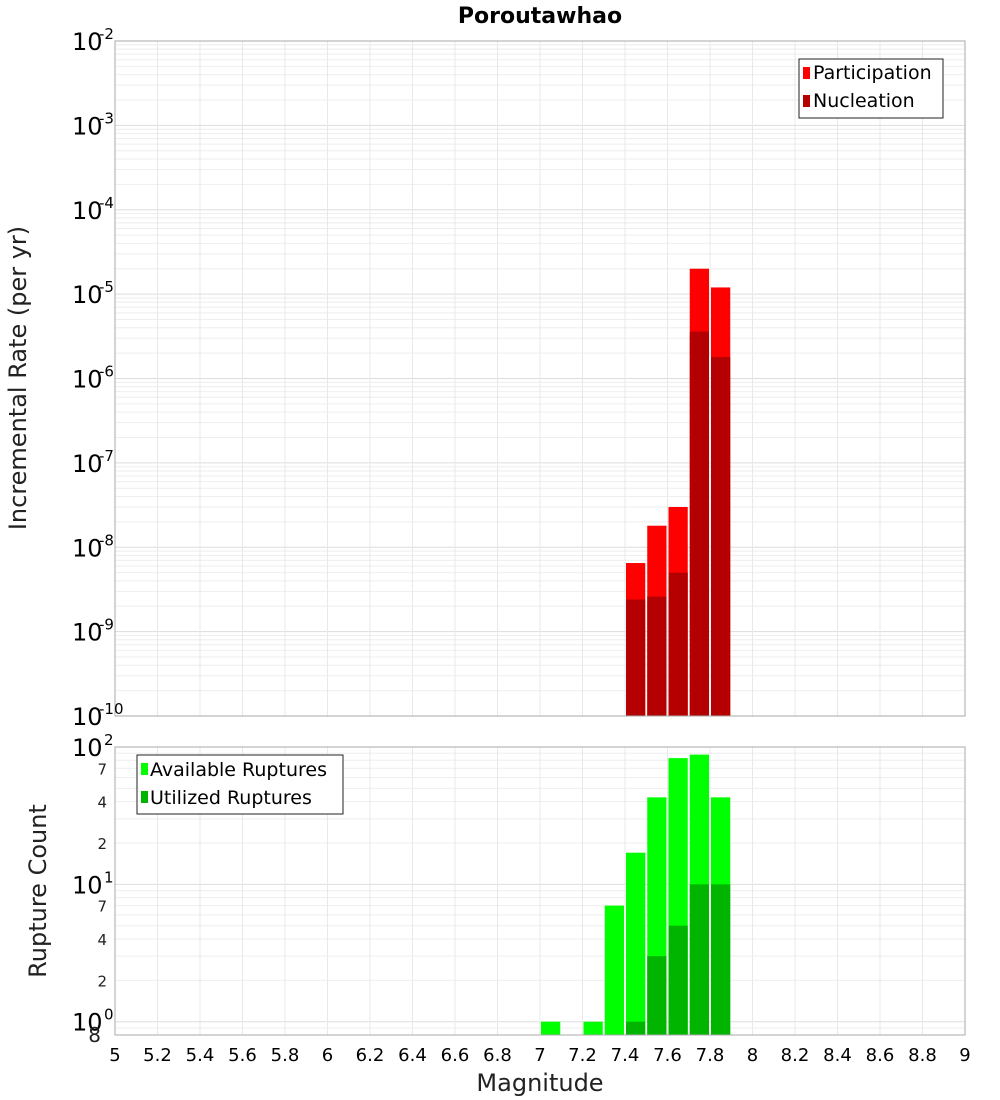 The image size is (1000, 1100). What do you see at coordinates (922, 1055) in the screenshot?
I see `x-tick-label: 8.8` at bounding box center [922, 1055].